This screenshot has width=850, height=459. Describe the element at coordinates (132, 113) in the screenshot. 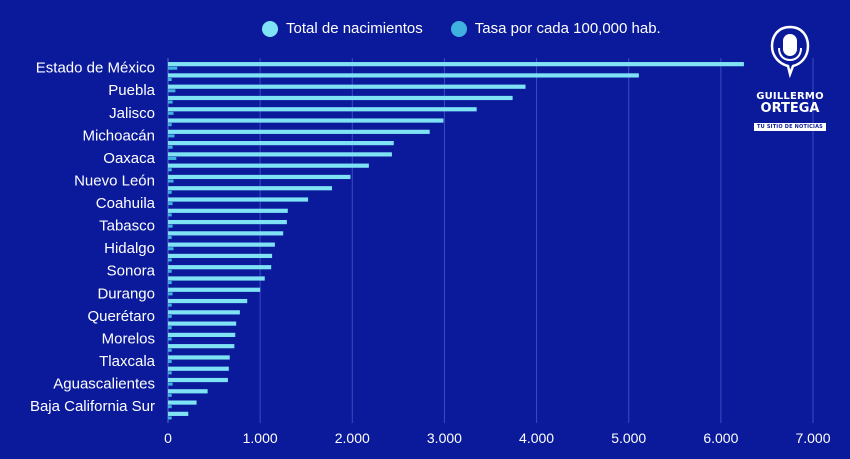

I see `category-label: Jalisco` at that location.